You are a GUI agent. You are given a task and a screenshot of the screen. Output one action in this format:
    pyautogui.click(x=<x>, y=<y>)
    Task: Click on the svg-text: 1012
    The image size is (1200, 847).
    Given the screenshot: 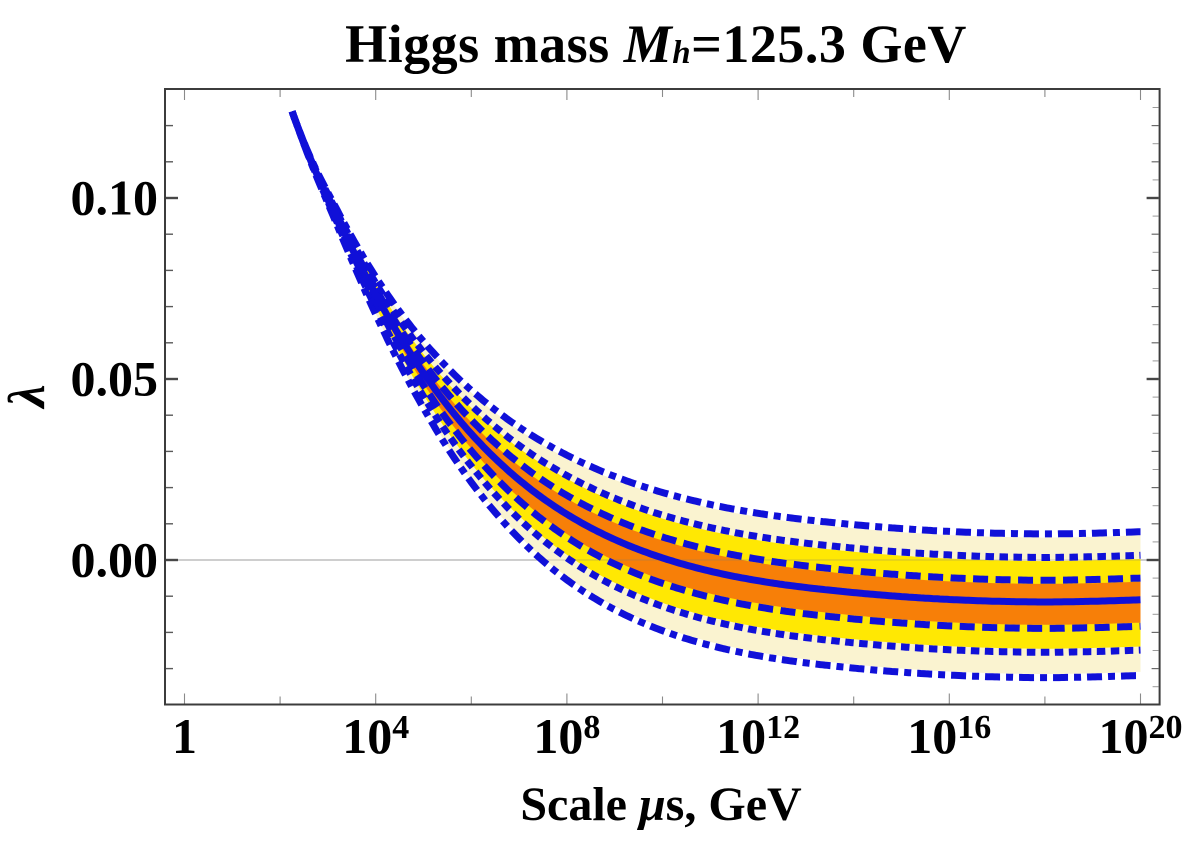 What is the action you would take?
    pyautogui.click(x=758, y=736)
    